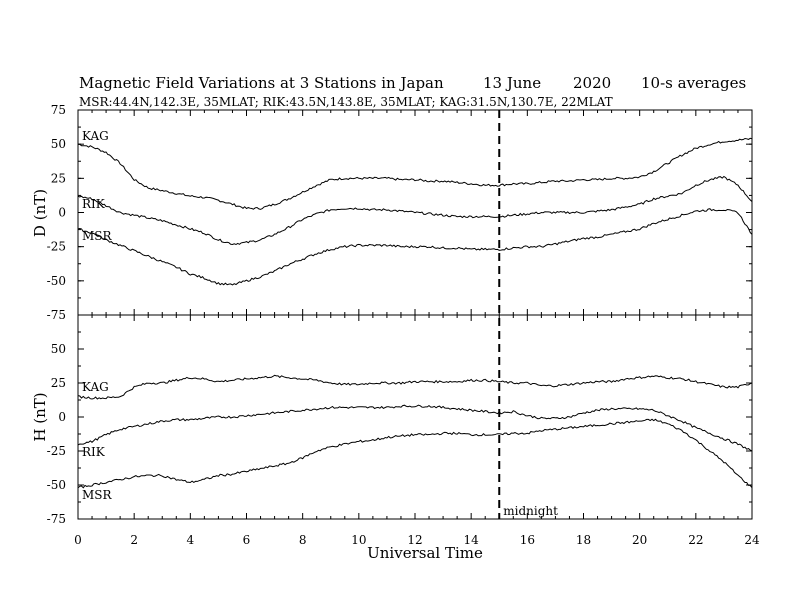 The image size is (792, 612). What do you see at coordinates (414, 540) in the screenshot?
I see `x-tick-label: 12` at bounding box center [414, 540].